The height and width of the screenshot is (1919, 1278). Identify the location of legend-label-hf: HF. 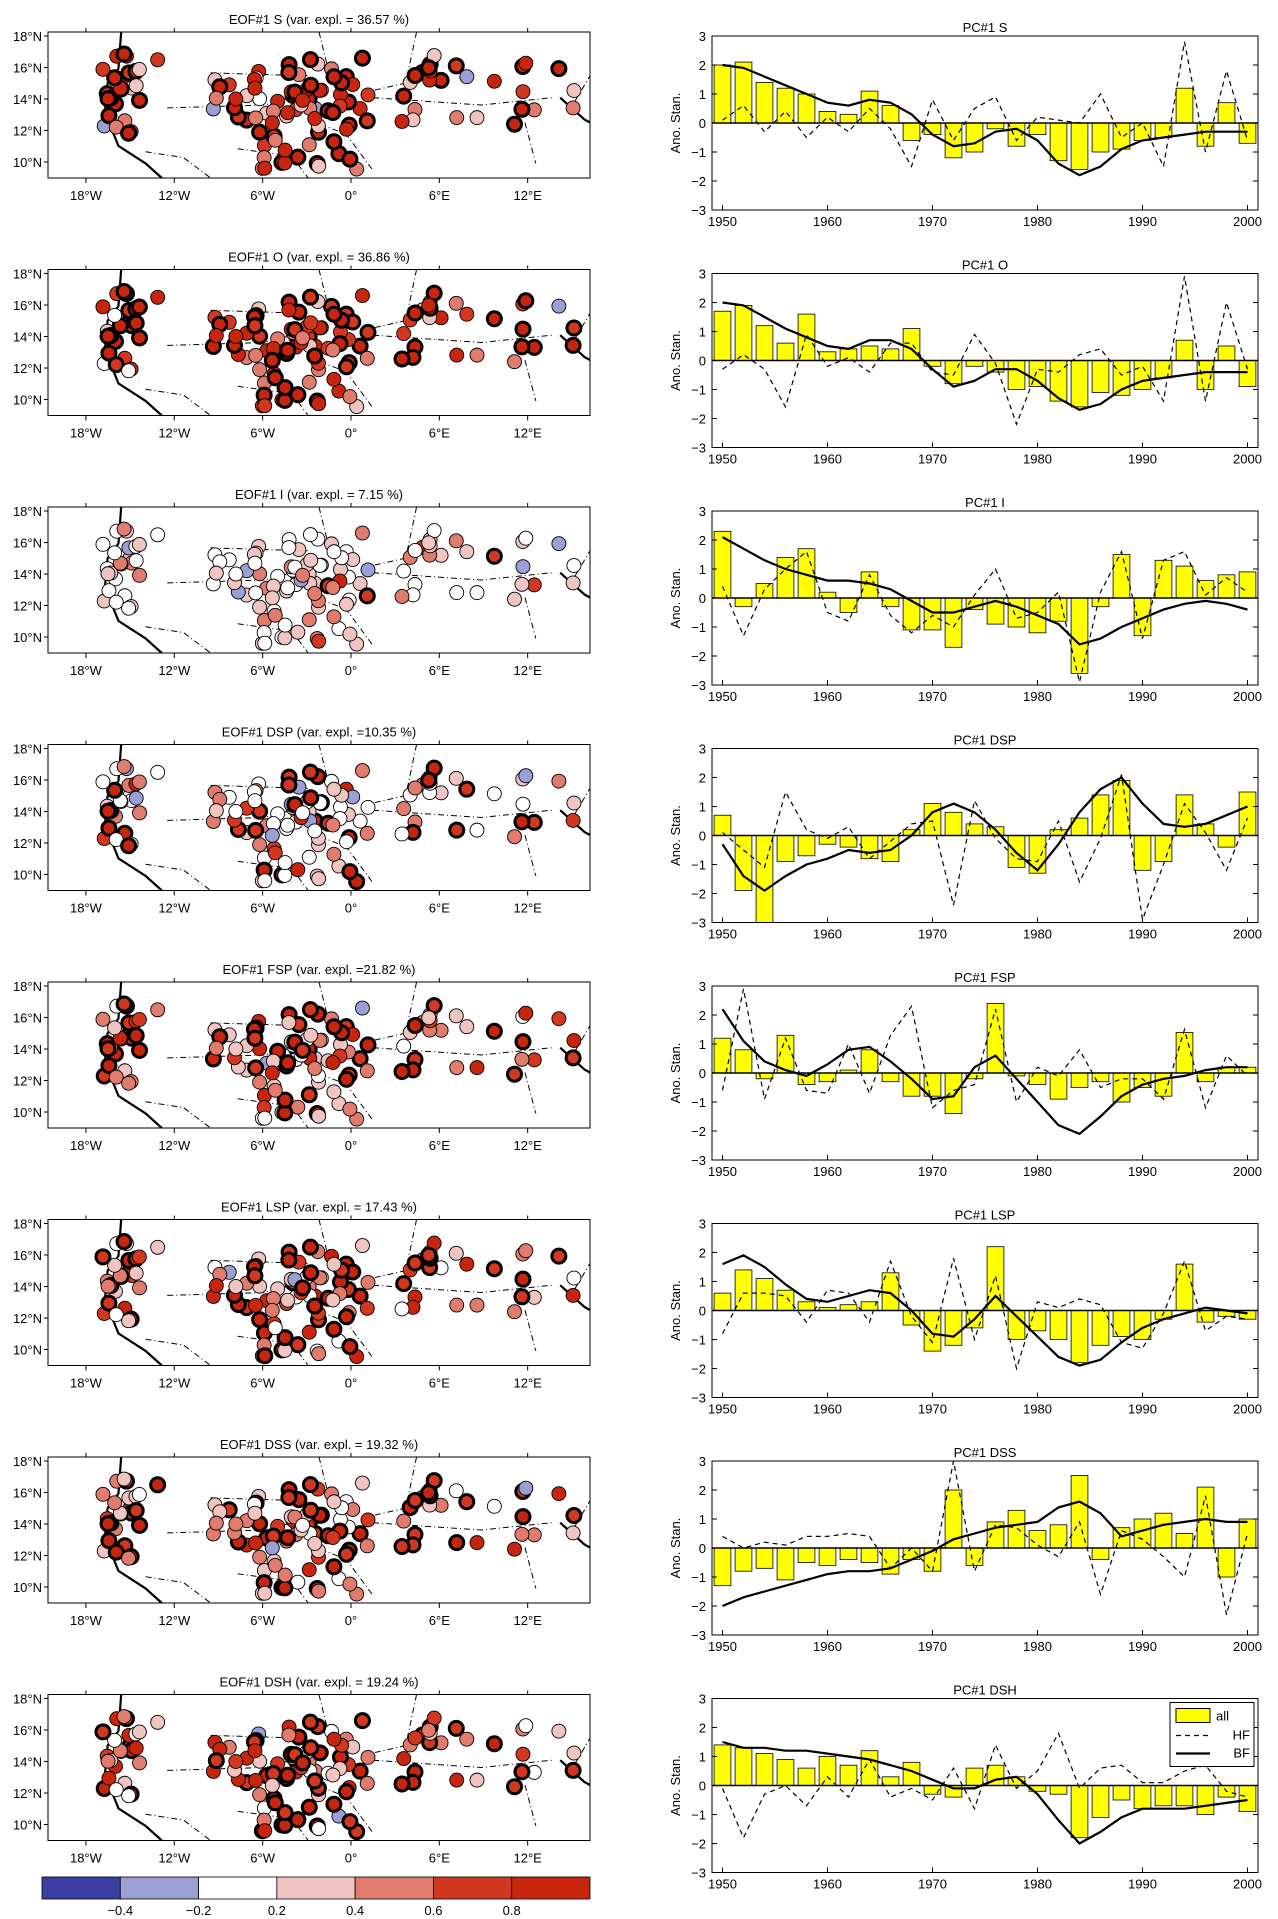
(1241, 1735).